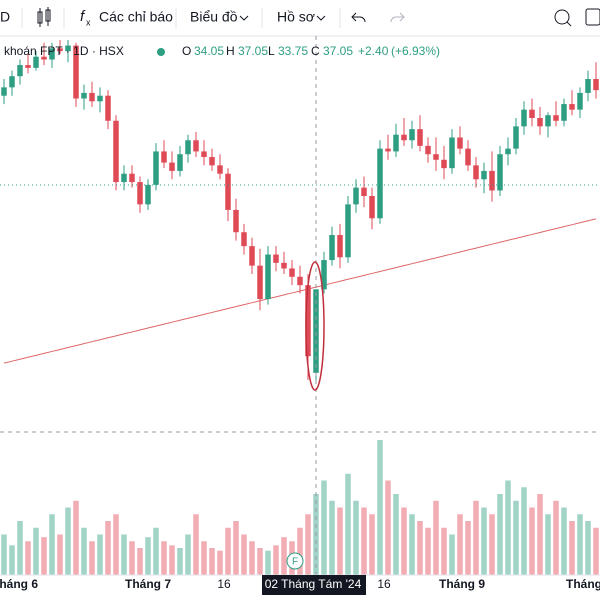 The image size is (600, 600). What do you see at coordinates (293, 51) in the screenshot?
I see `ohlc-value: 33.75` at bounding box center [293, 51].